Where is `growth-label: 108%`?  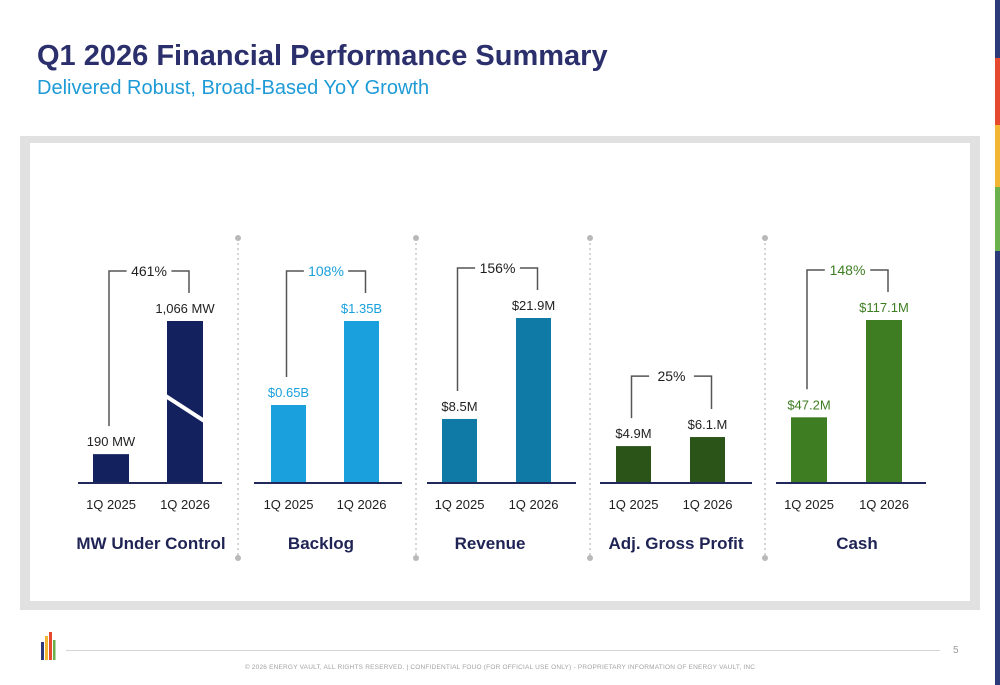
growth-label: 108% is located at coordinates (326, 271).